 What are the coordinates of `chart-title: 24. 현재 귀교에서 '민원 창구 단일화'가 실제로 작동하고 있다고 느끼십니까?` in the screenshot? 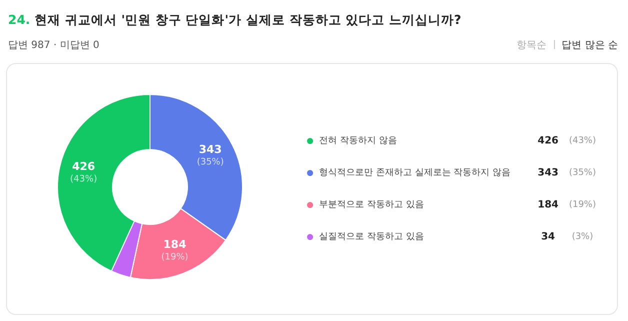 It's located at (235, 19).